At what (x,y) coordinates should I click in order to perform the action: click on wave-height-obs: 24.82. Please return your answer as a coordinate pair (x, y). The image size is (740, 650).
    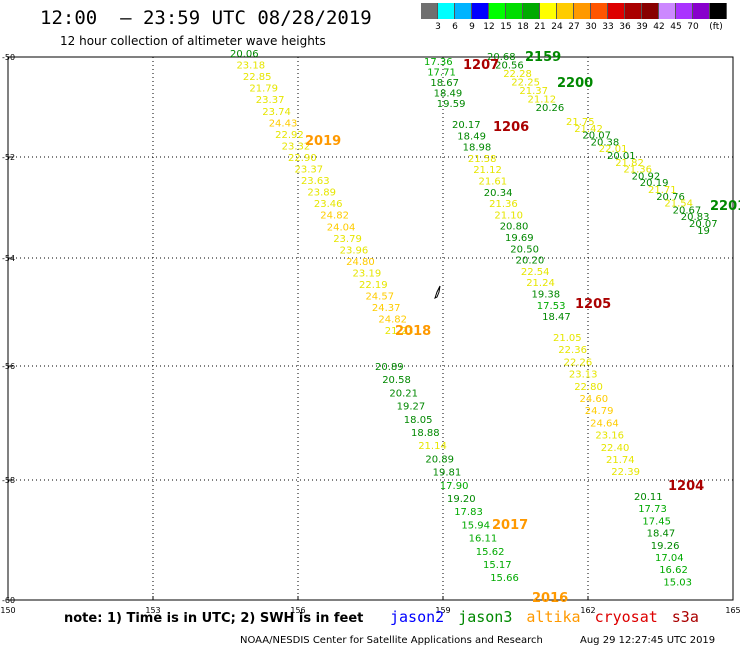
    Looking at the image, I should click on (334, 216).